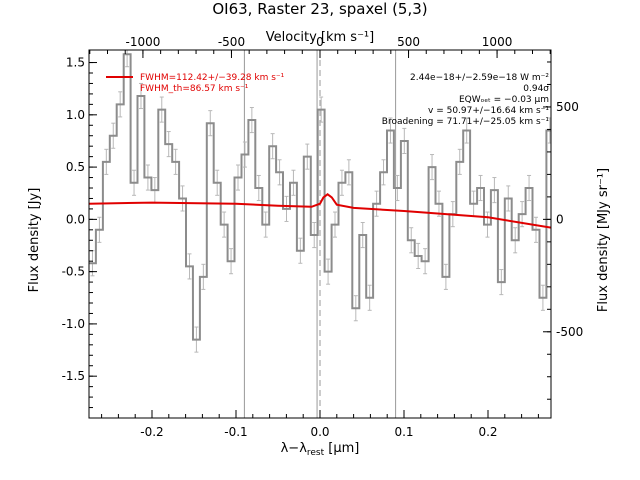  What do you see at coordinates (194, 89) in the screenshot?
I see `fwhm-th-annotation: FWHM_th=86.57 km s⁻¹` at bounding box center [194, 89].